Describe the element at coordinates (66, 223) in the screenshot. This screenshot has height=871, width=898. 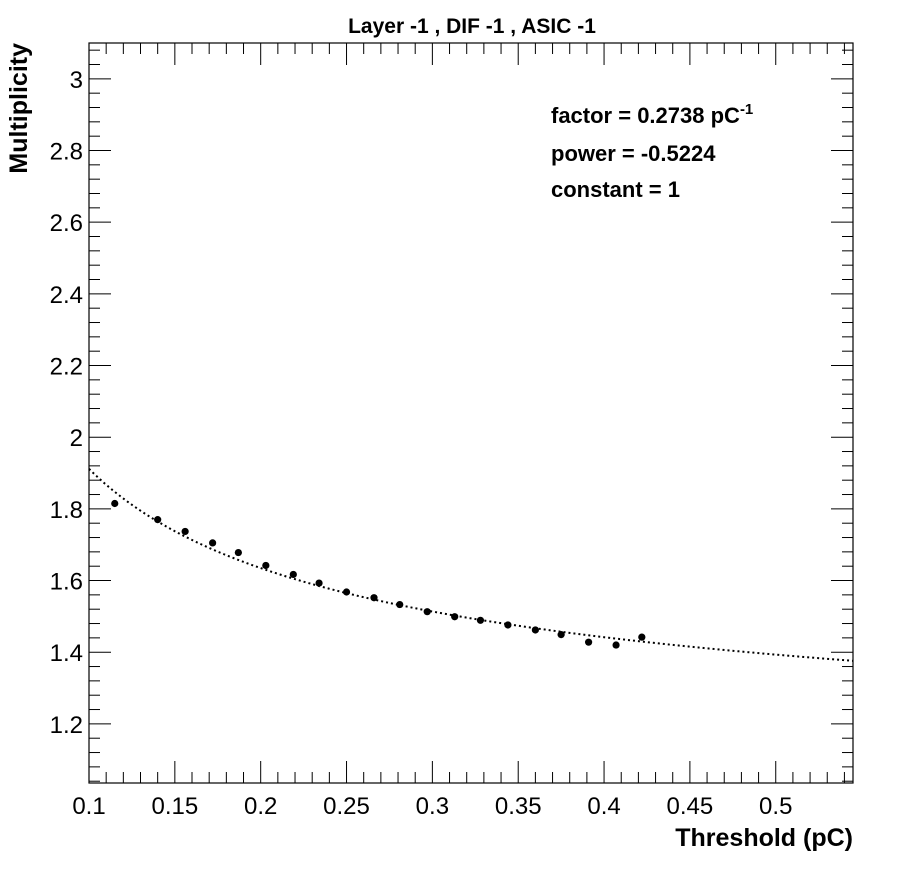
I see `y-tick-label: 2.6` at that location.